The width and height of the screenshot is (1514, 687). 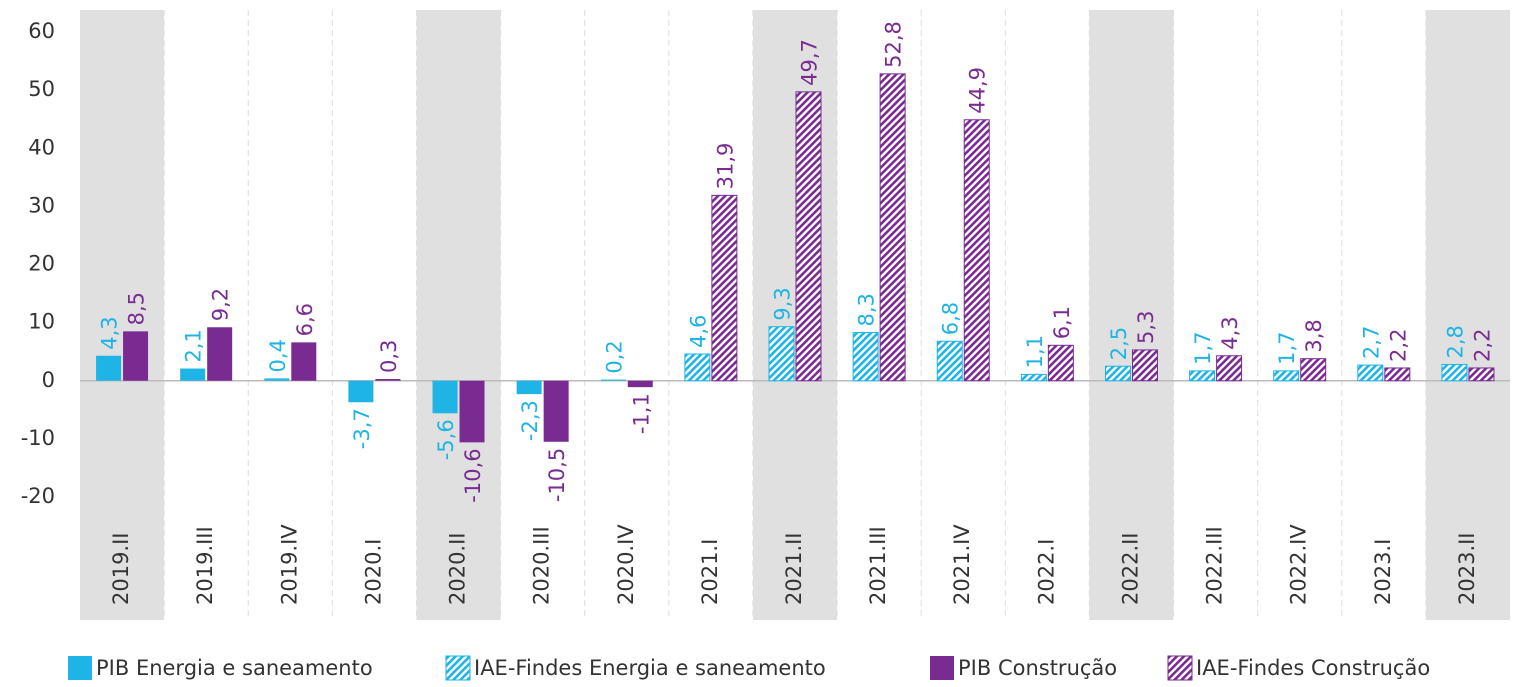 What do you see at coordinates (894, 44) in the screenshot?
I see `value-label: 52,8` at bounding box center [894, 44].